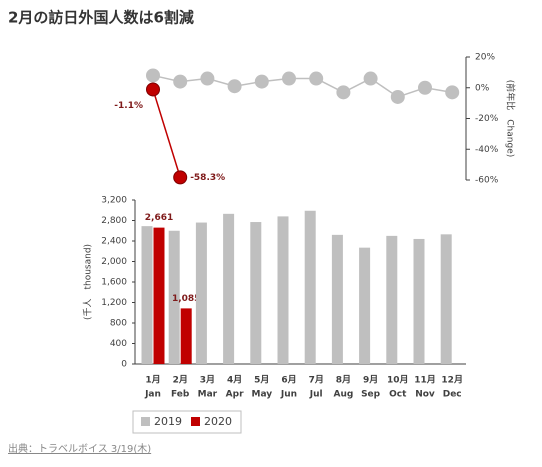  What do you see at coordinates (101, 18) in the screenshot?
I see `page-title: 2月の訪日外国人数は6割減` at bounding box center [101, 18].